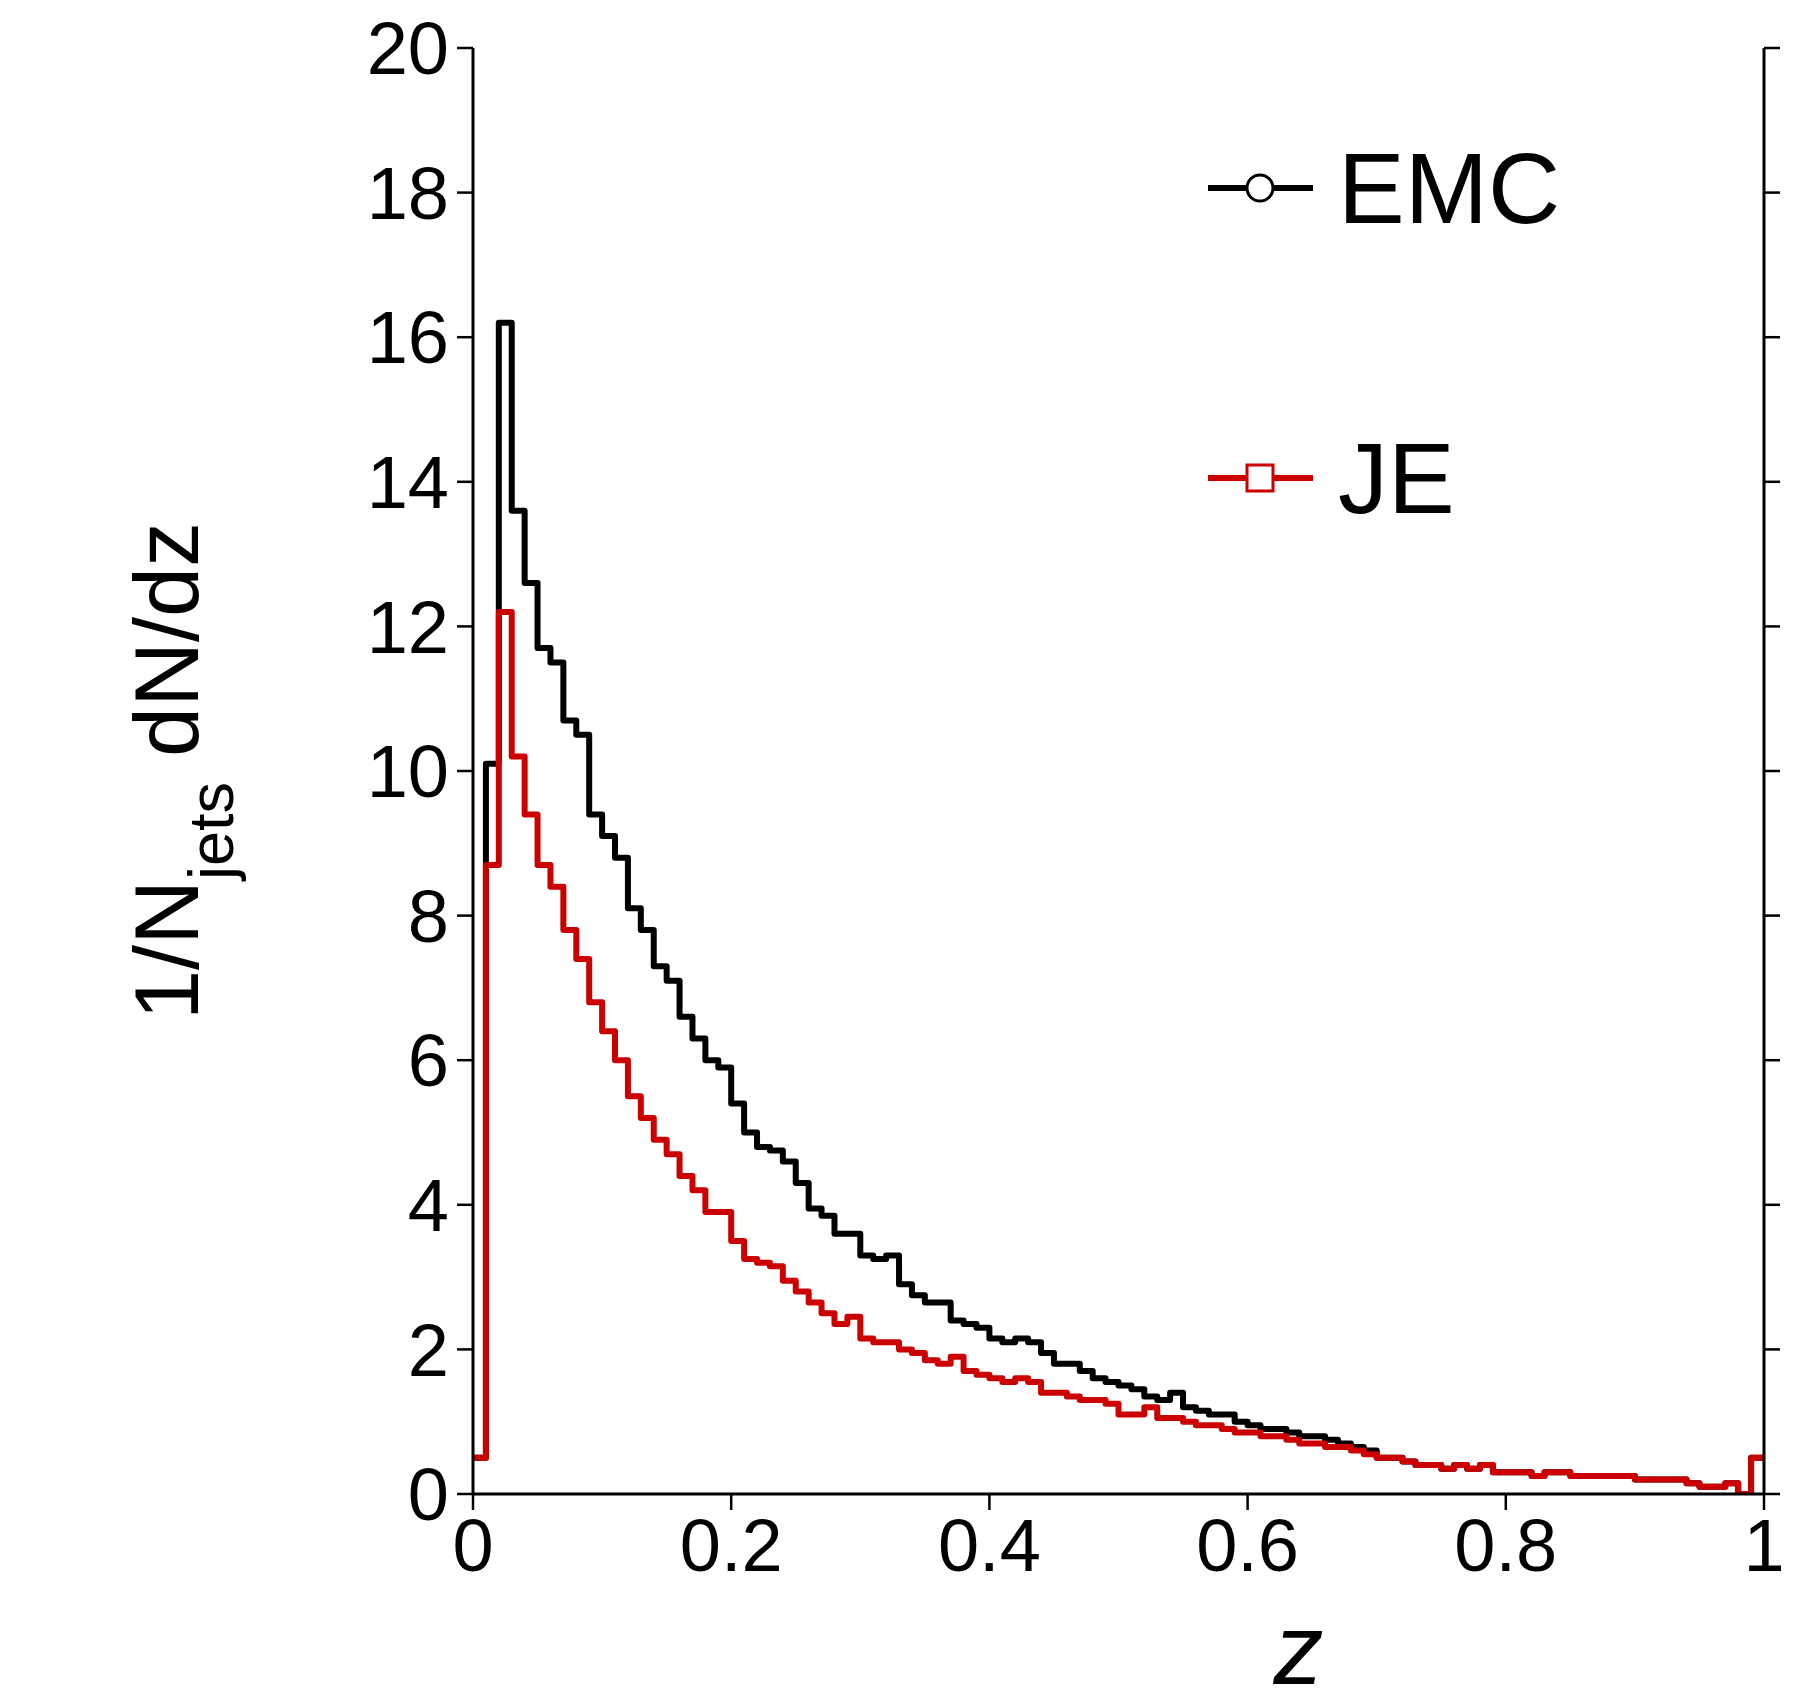 The image size is (1804, 1708). I want to click on y-tick-label: 10, so click(407, 772).